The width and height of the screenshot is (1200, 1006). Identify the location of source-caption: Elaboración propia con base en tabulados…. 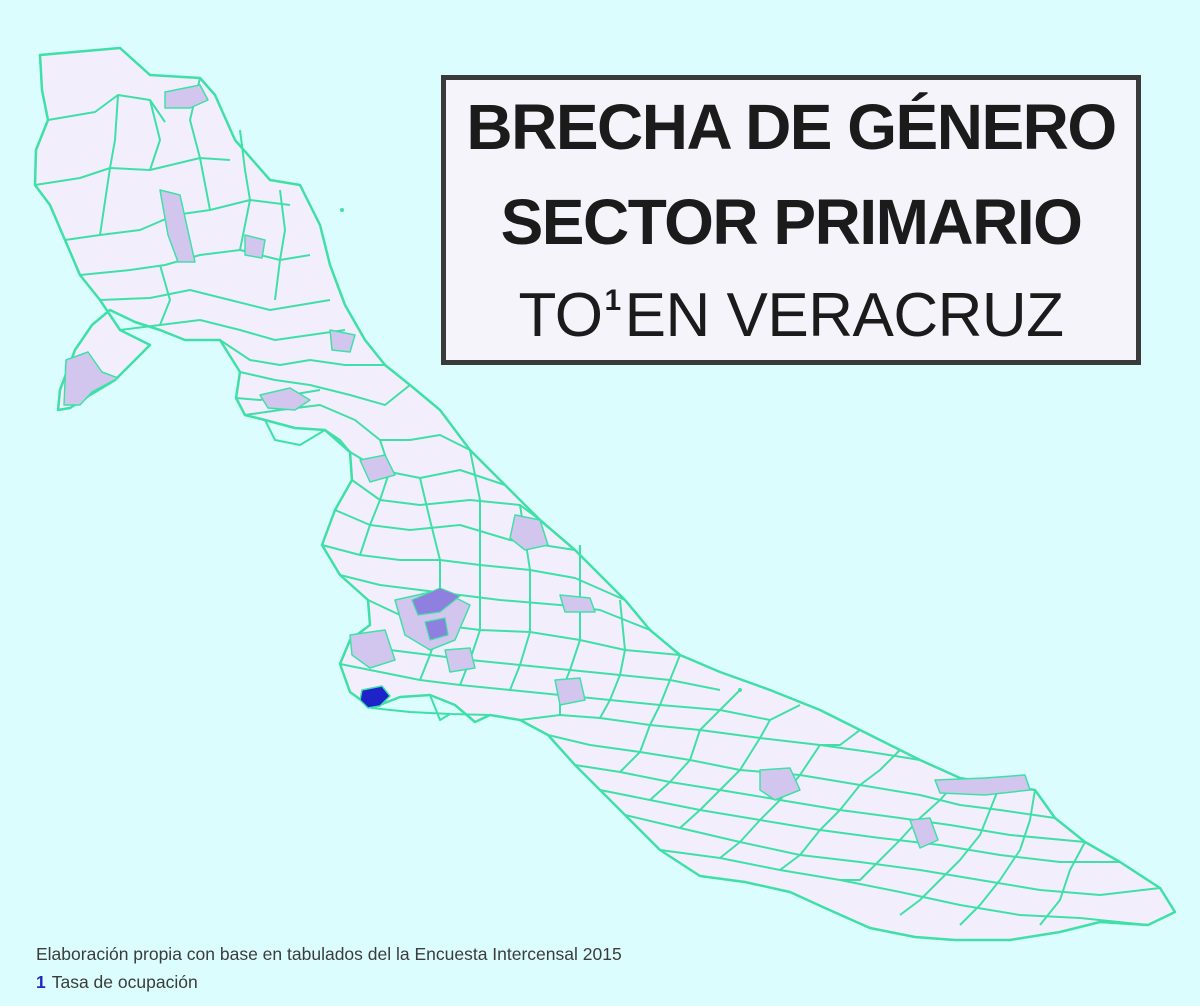
(329, 954).